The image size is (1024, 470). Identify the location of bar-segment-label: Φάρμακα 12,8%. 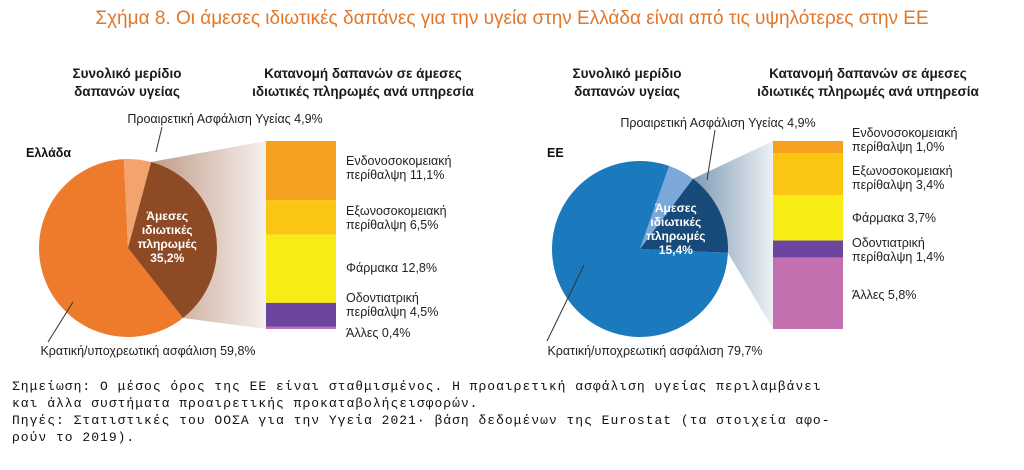
(391, 268).